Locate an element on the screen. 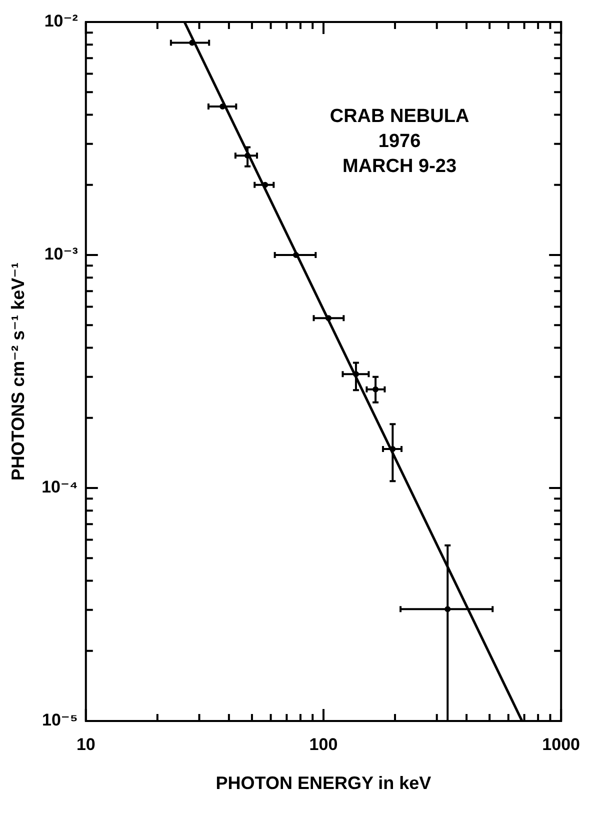  x-tick-label: 100 is located at coordinates (323, 744).